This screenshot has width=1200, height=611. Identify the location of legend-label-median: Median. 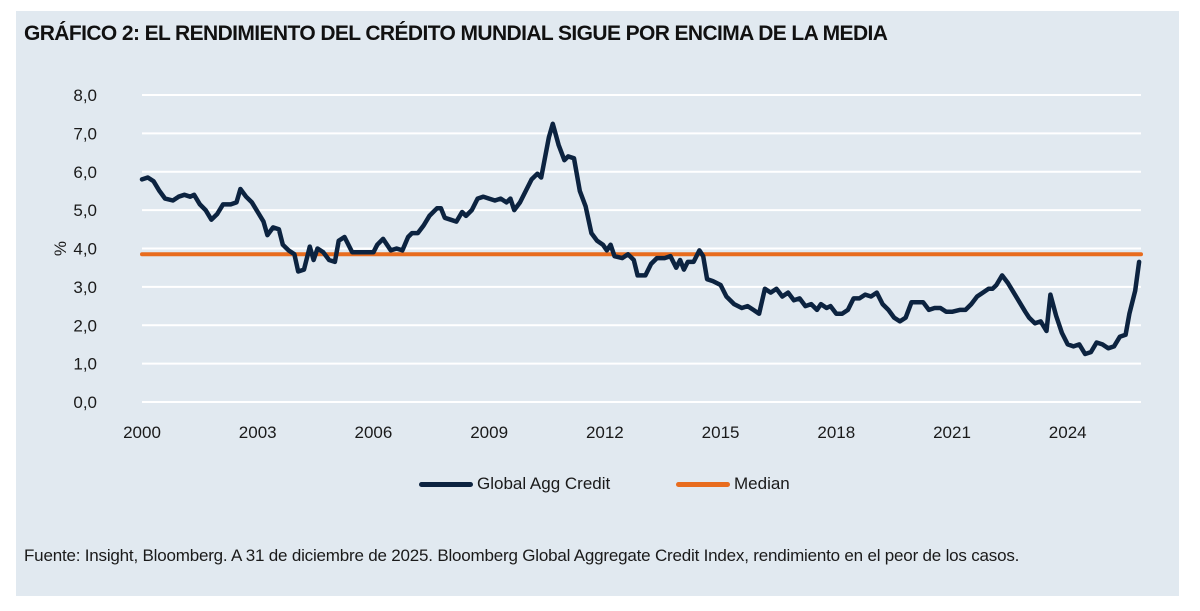
(762, 483).